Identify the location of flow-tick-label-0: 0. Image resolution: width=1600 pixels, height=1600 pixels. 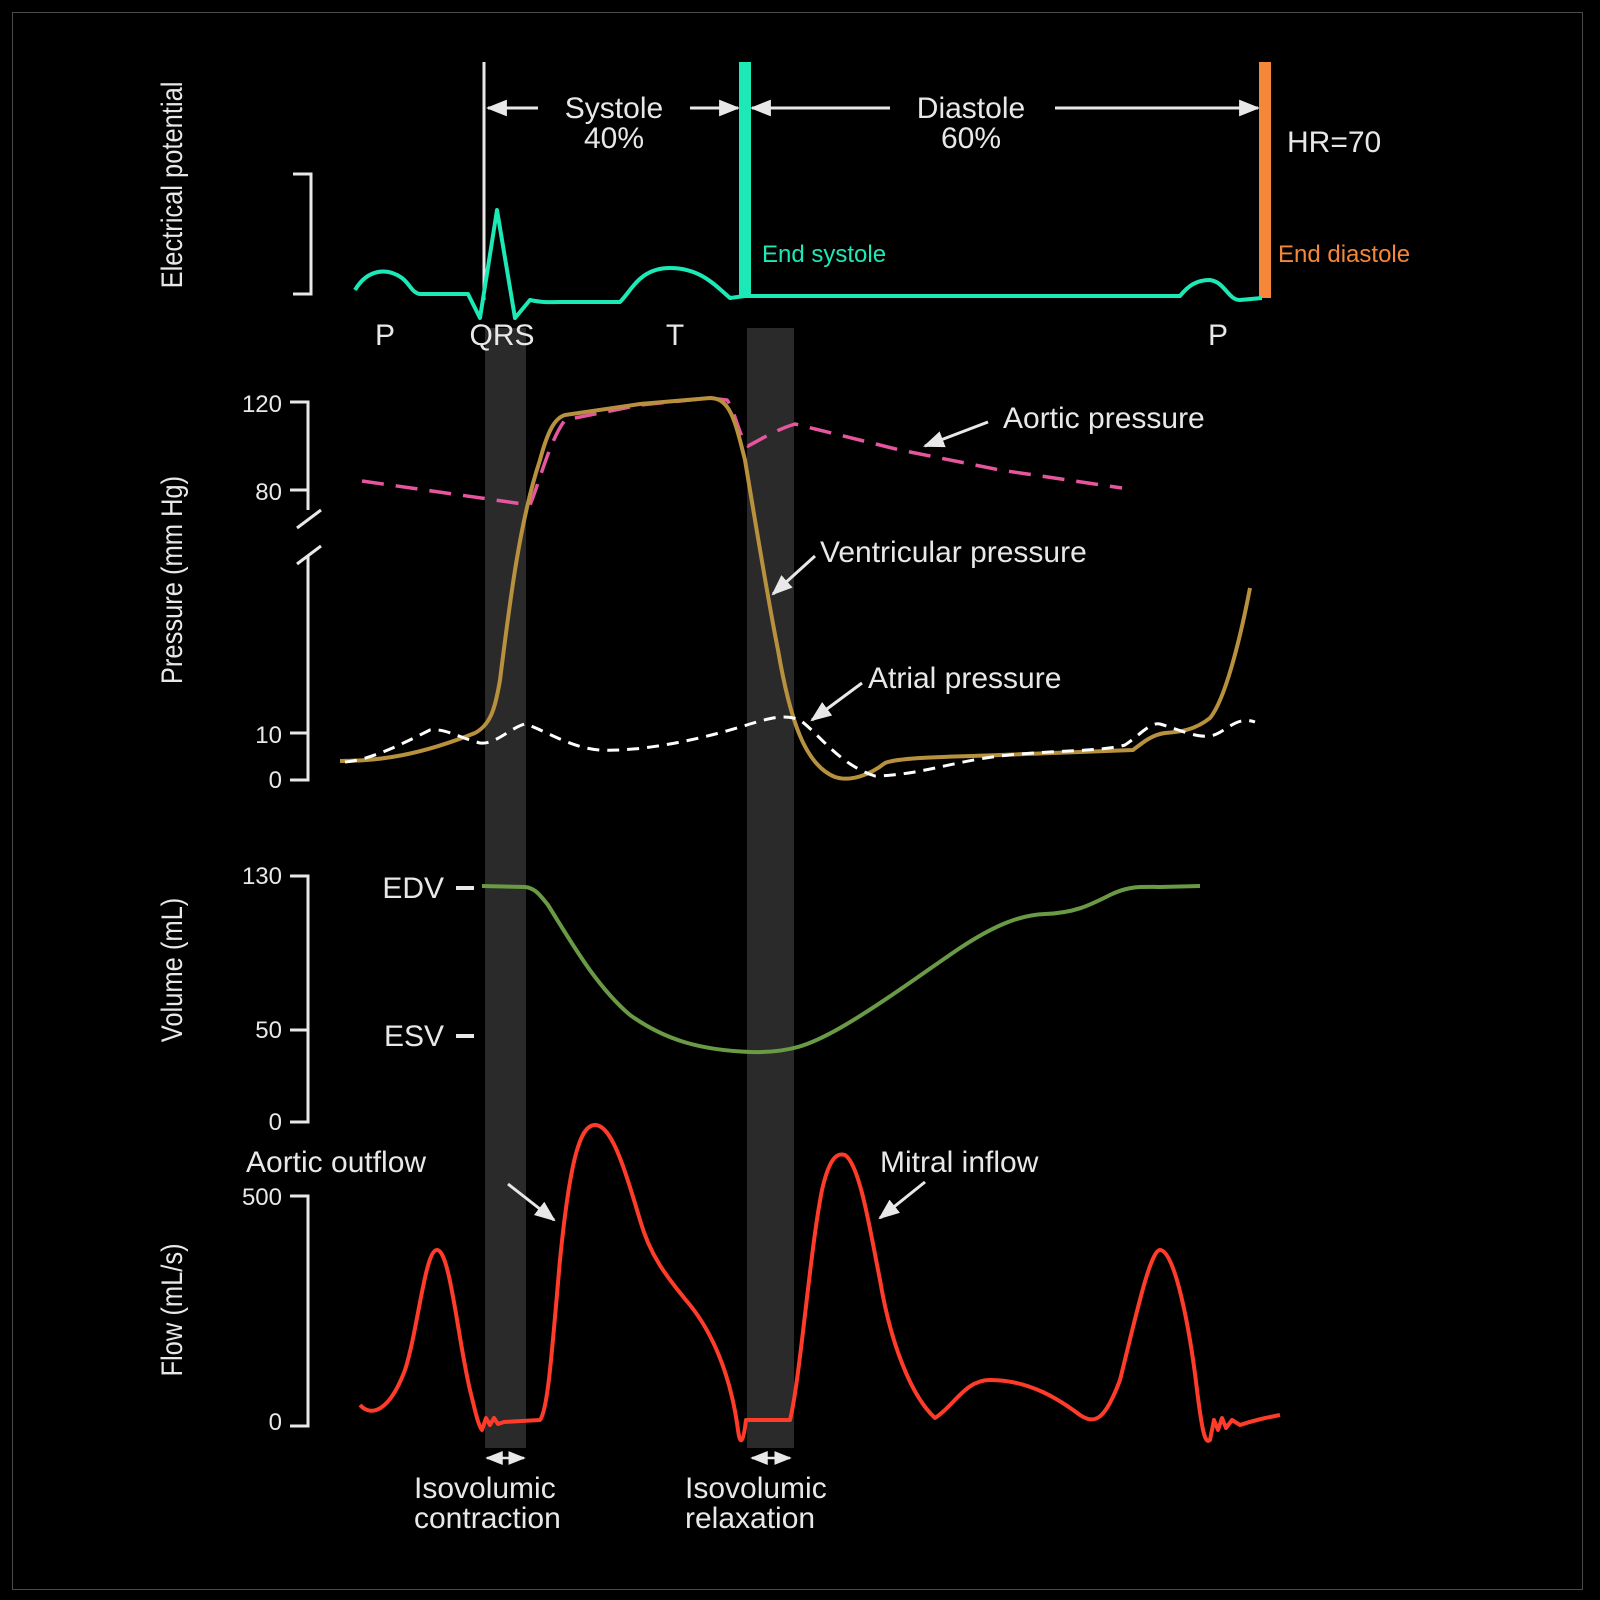
(275, 1422).